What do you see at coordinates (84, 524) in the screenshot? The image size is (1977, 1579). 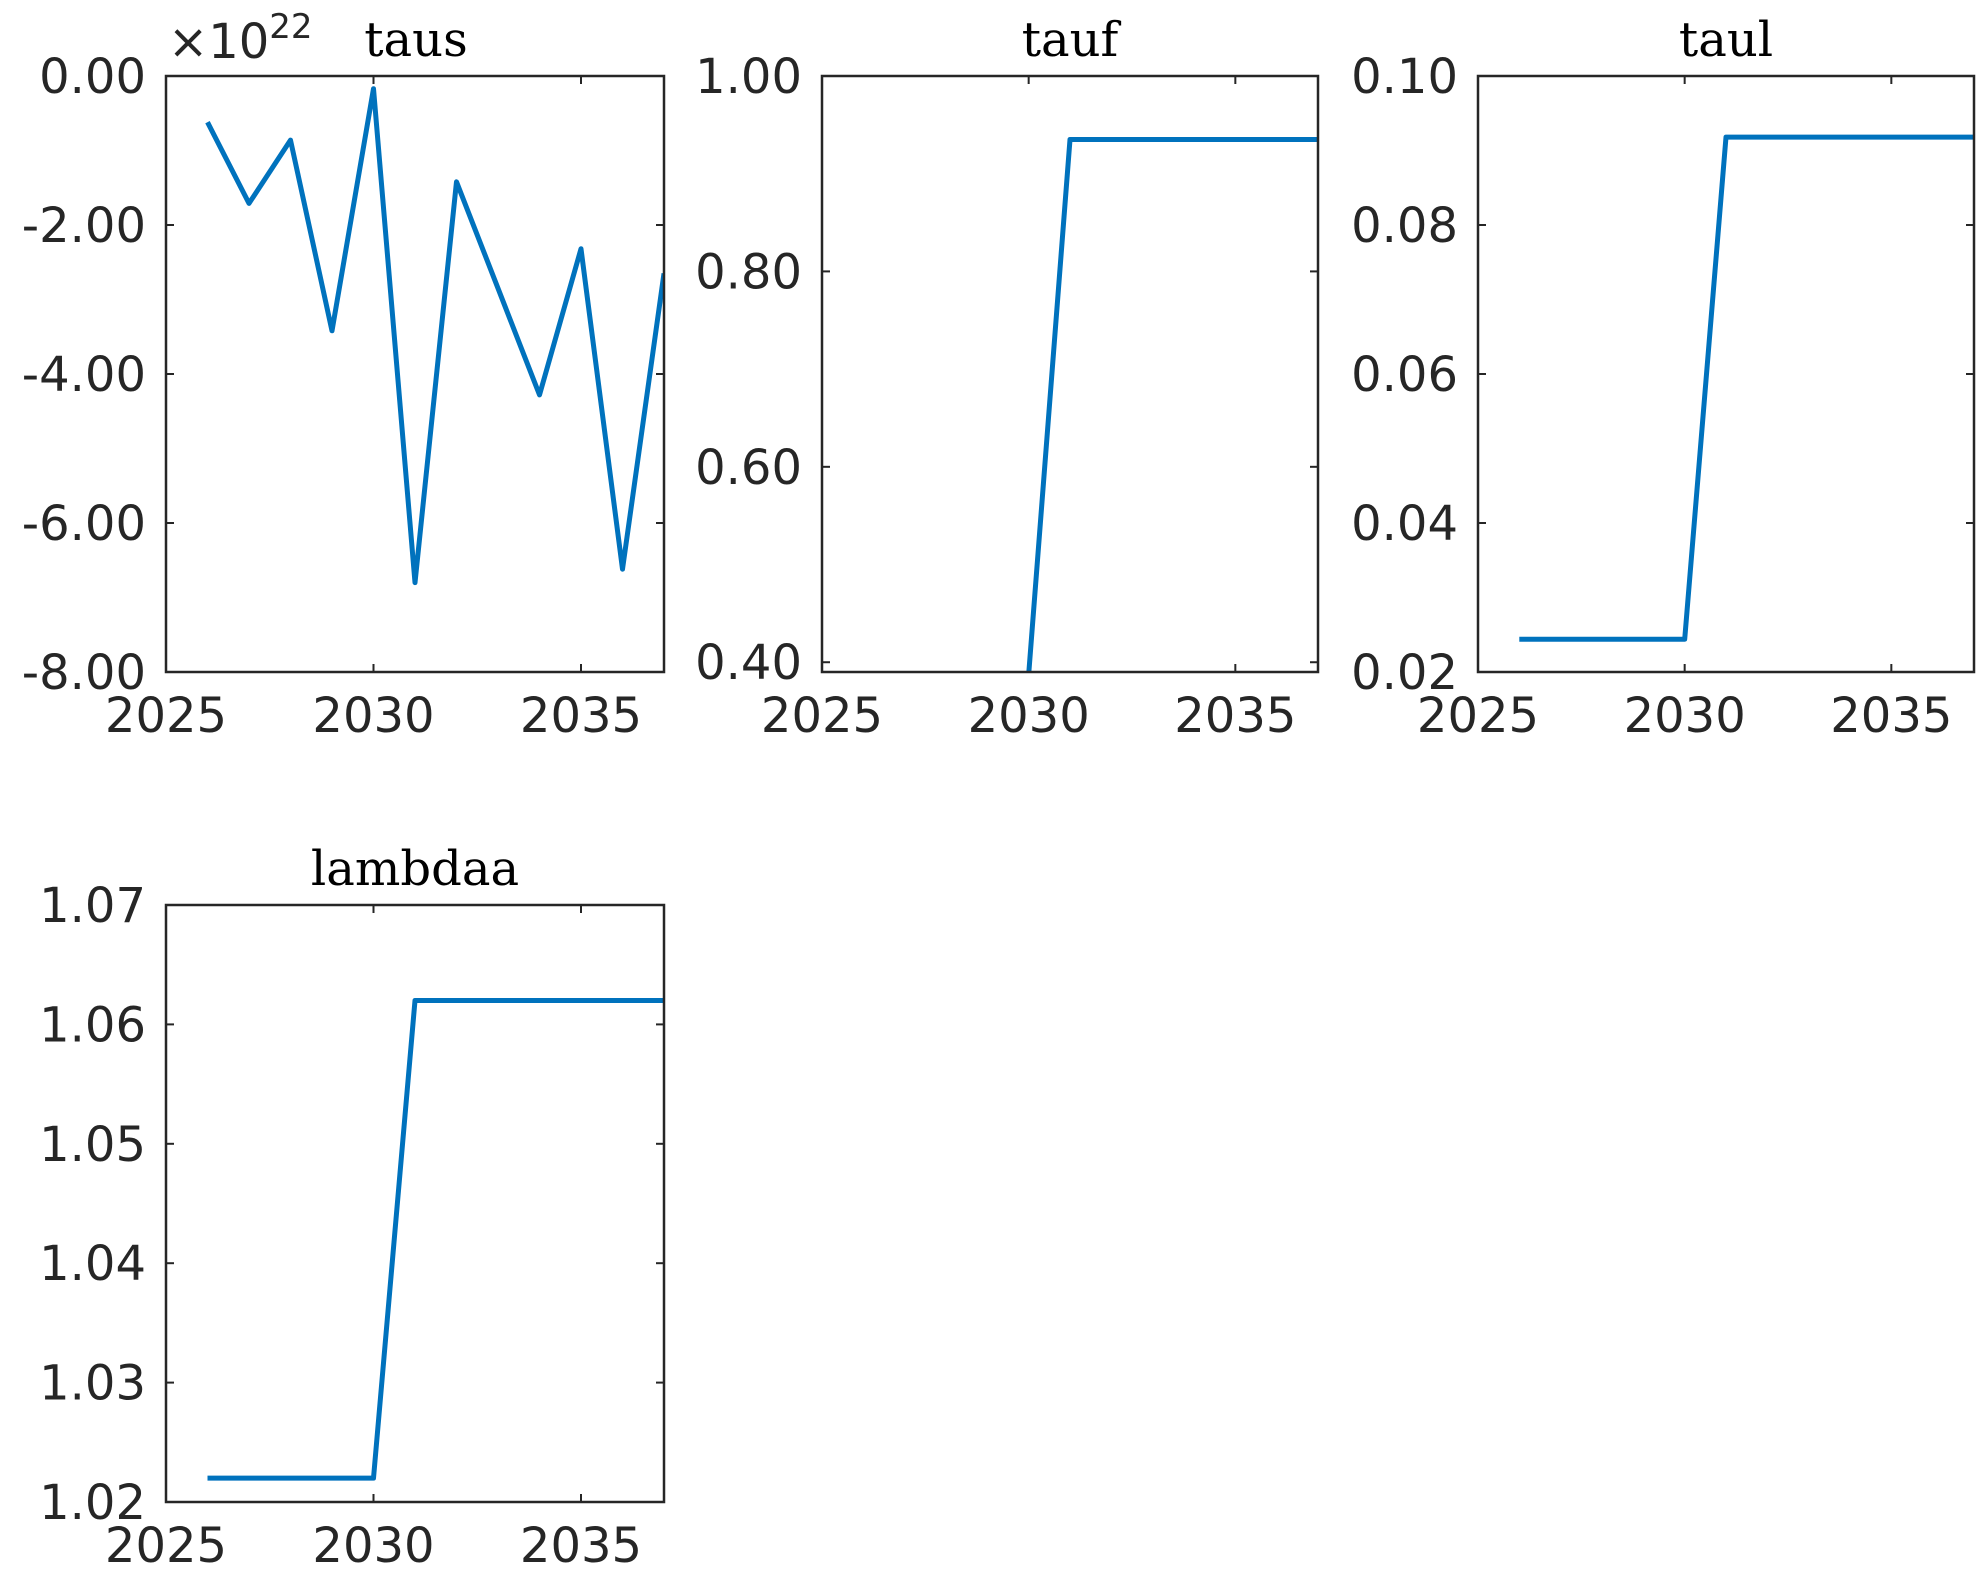 I see `y-tick-label: -6.00` at bounding box center [84, 524].